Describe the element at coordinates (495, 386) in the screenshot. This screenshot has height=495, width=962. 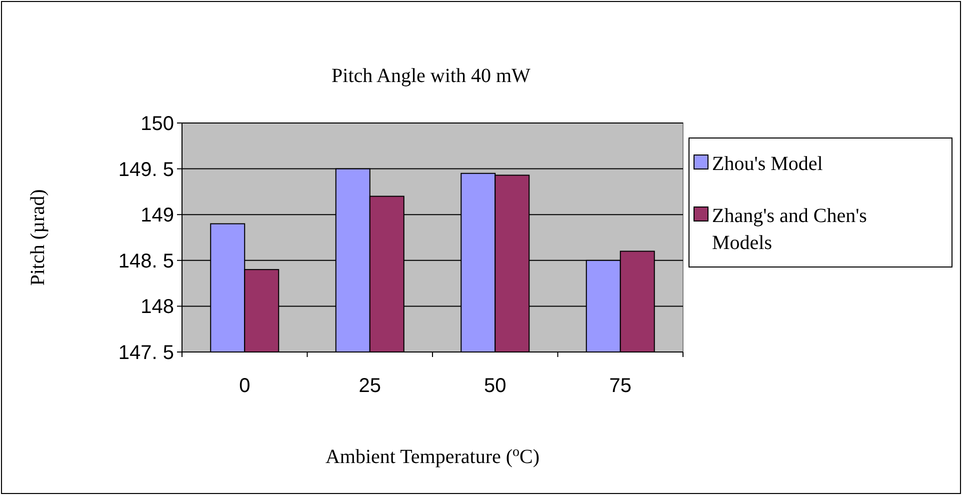
I see `x-tick-label: 50` at that location.